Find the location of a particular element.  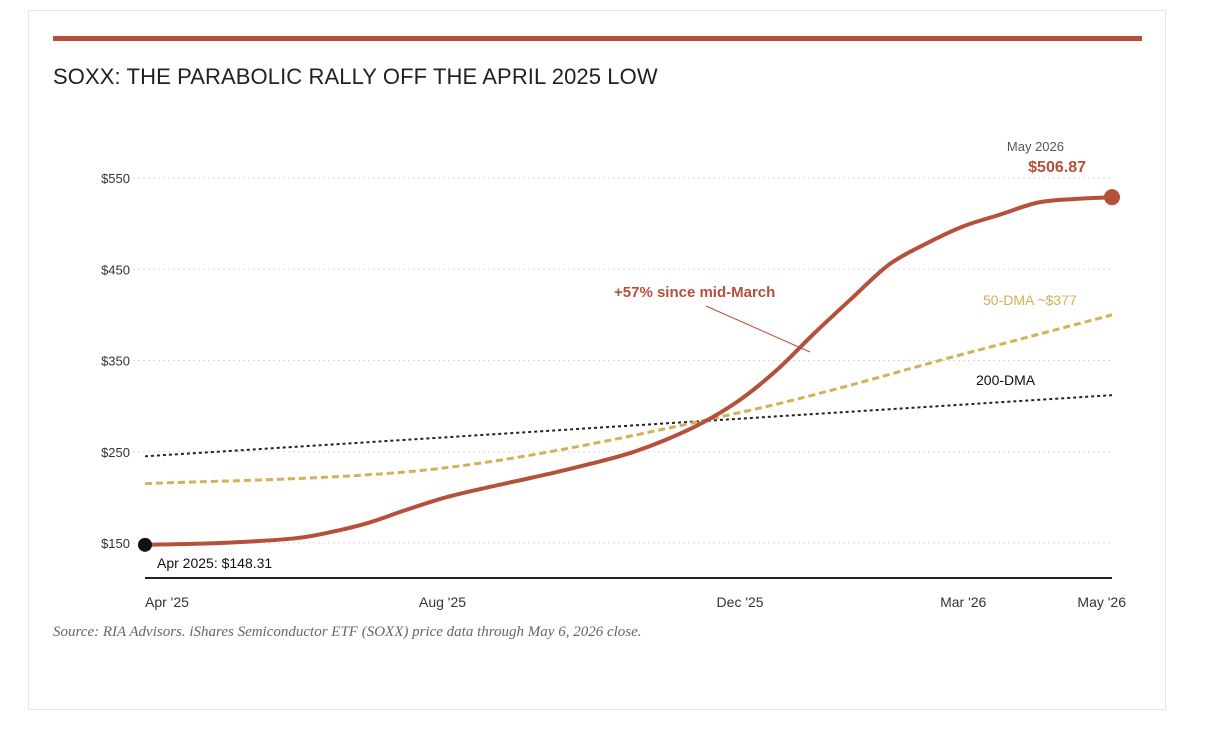

end-point is located at coordinates (1112, 197).